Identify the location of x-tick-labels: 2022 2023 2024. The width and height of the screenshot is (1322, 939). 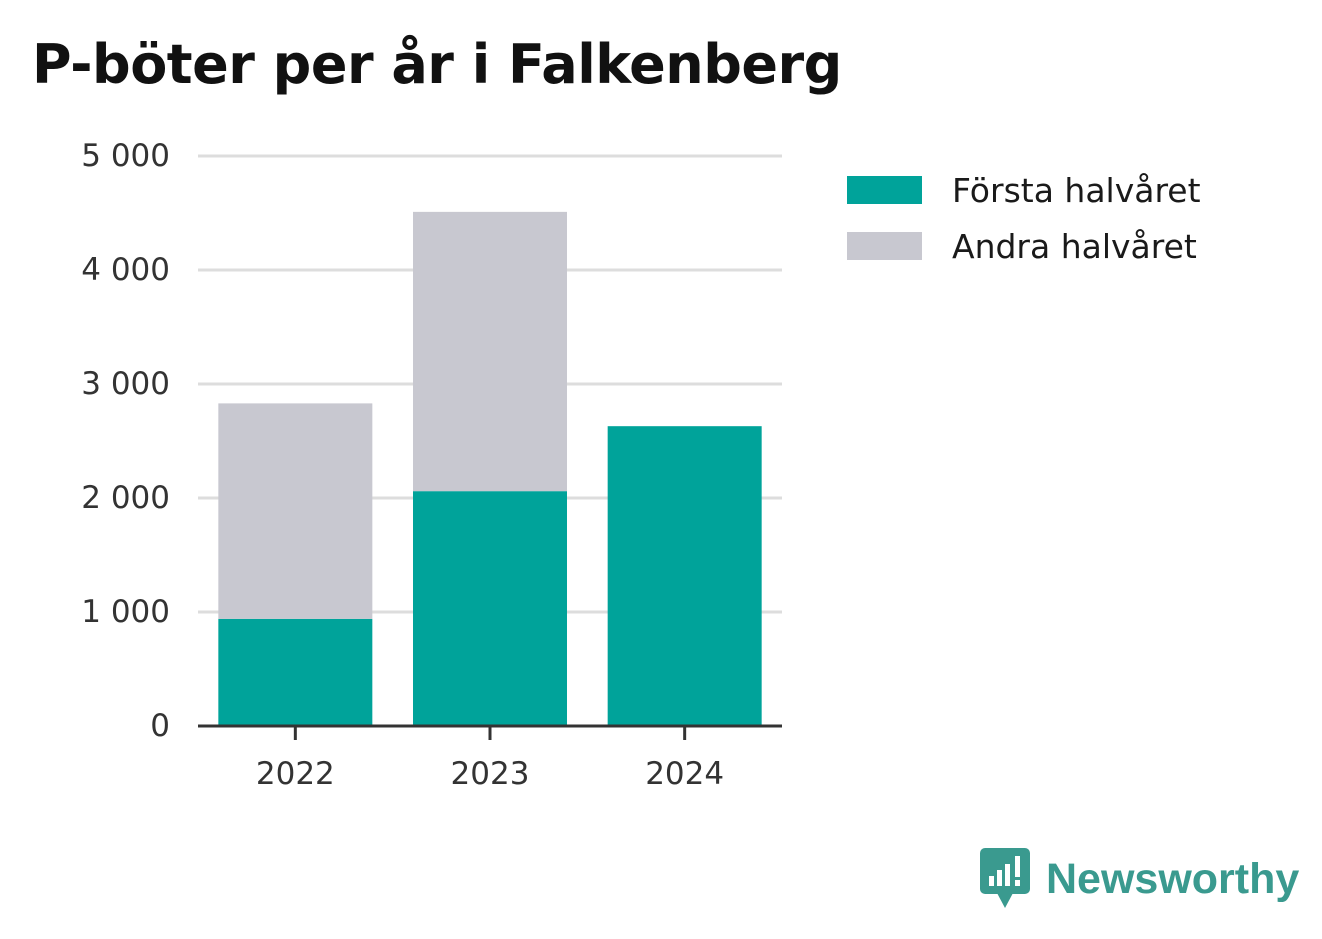
(490, 774).